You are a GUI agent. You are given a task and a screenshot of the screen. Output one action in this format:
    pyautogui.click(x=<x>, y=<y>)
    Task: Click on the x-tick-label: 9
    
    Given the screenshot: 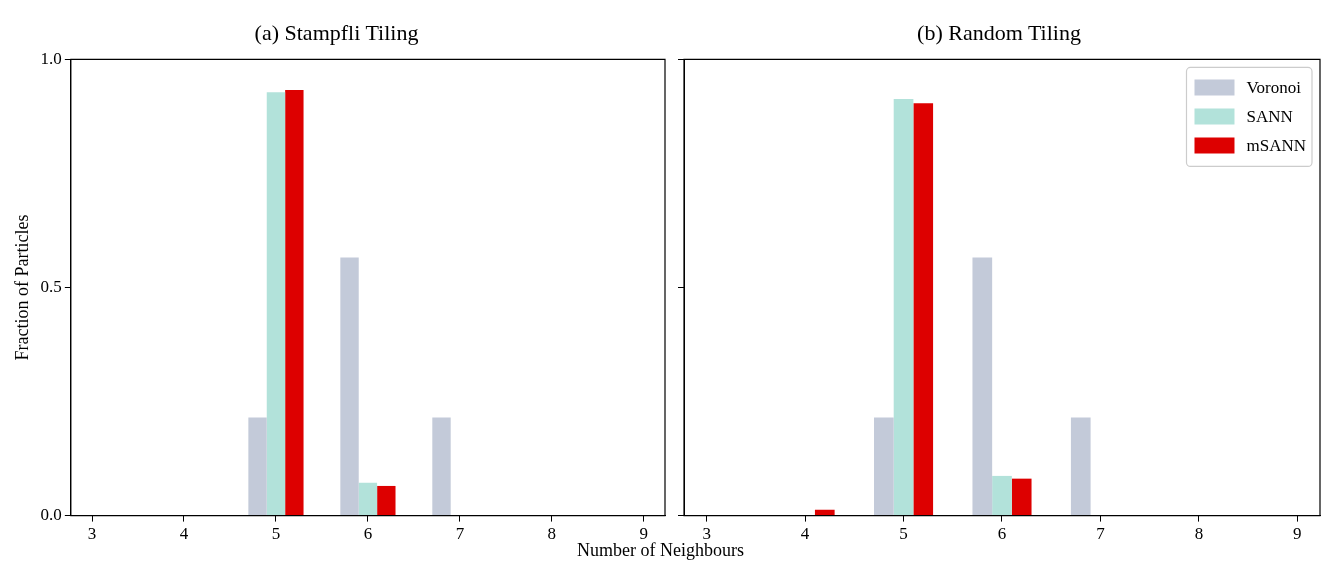 What is the action you would take?
    pyautogui.click(x=1297, y=534)
    